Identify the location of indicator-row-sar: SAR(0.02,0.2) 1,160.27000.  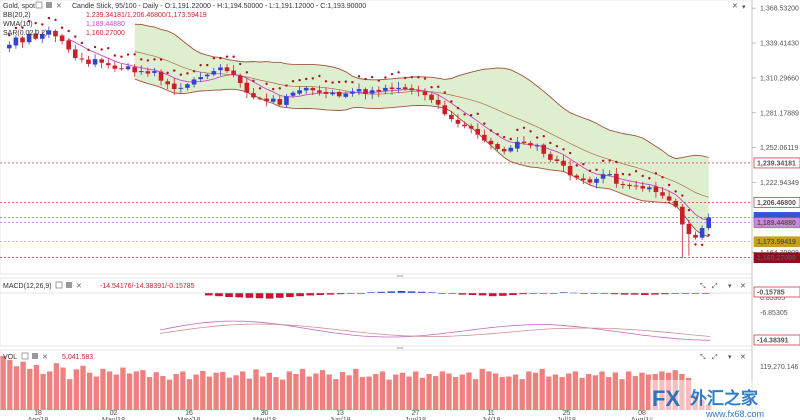
(64, 33).